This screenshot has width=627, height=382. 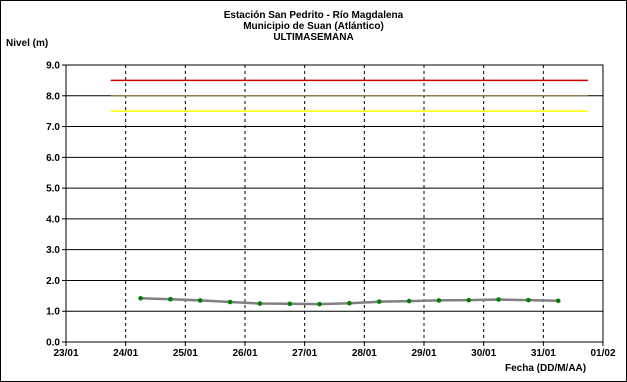 I want to click on y-tick-label: 8.0, so click(x=53, y=96).